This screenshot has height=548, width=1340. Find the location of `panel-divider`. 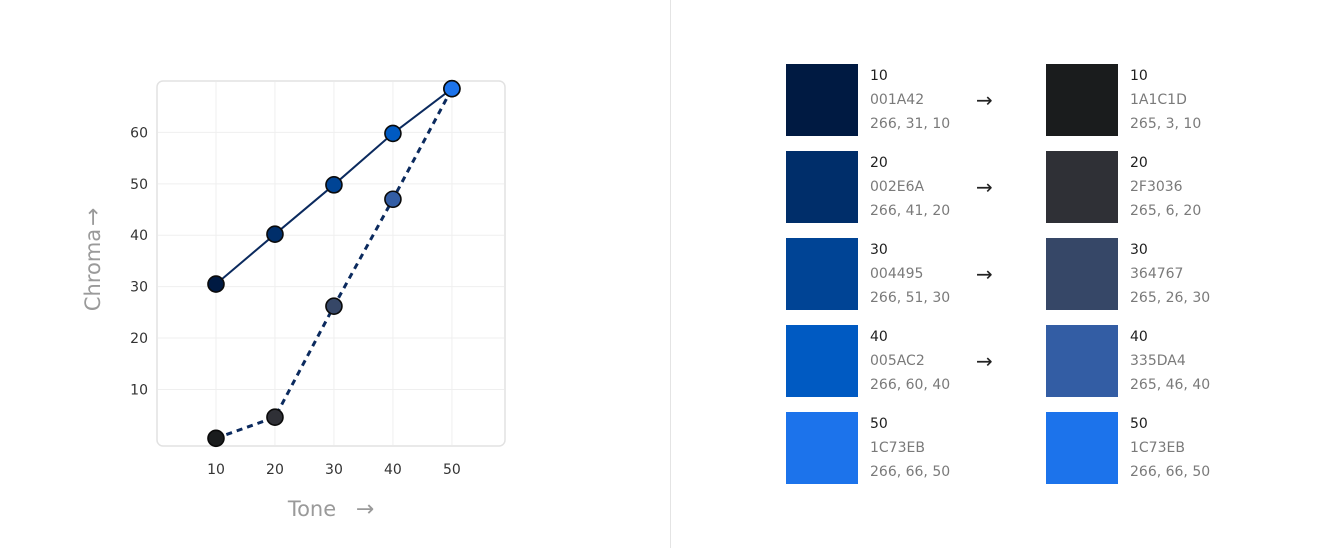

panel-divider is located at coordinates (670, 274).